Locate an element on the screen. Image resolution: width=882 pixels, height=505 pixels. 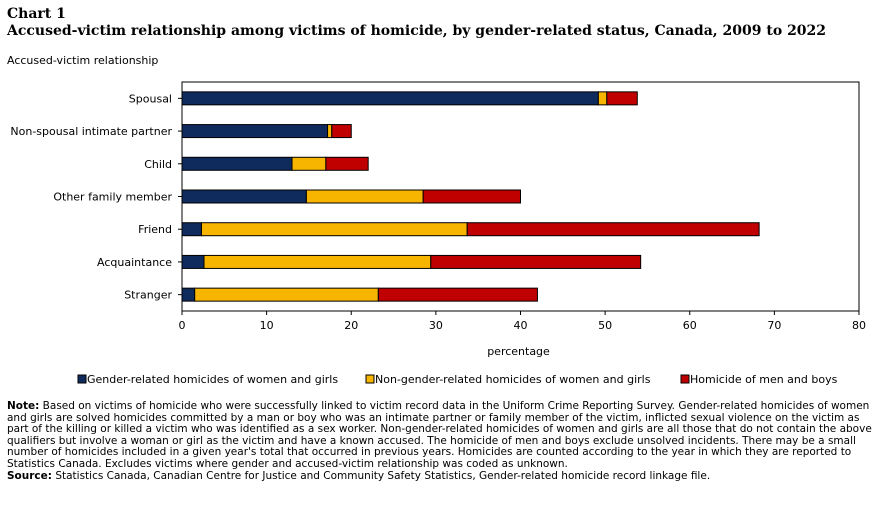
y-axis-title: Accused-victim relationship is located at coordinates (82, 60).